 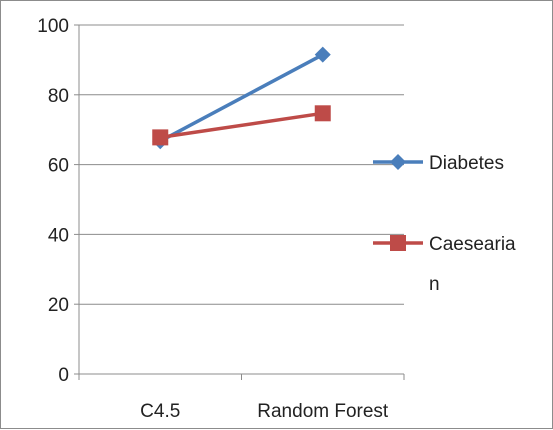 I want to click on y-tick-label: 20, so click(x=58, y=305).